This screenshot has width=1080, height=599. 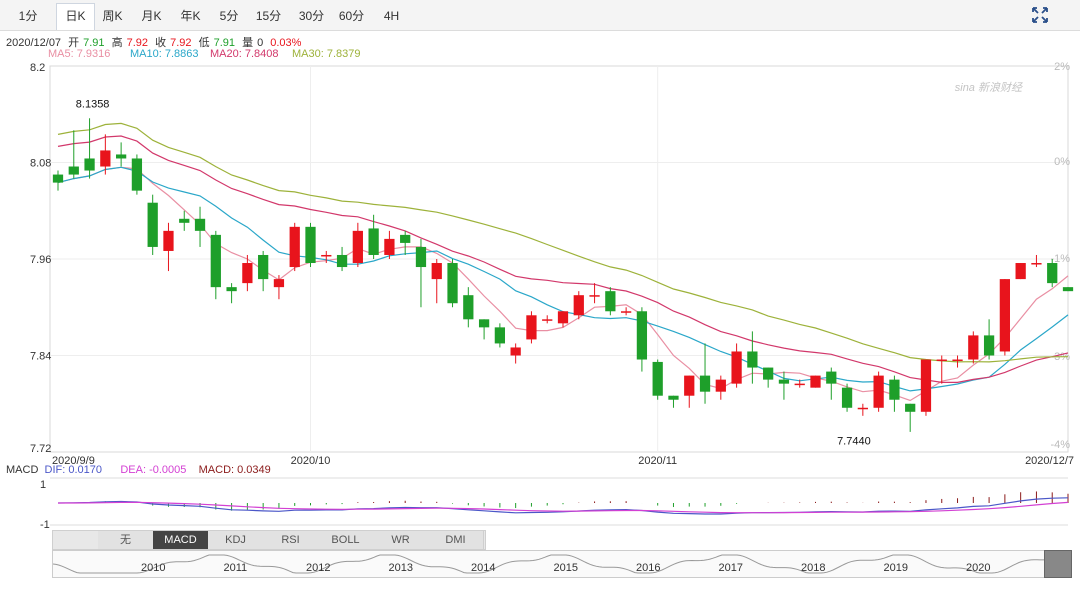 What do you see at coordinates (40, 449) in the screenshot?
I see `y-tick: 7.72` at bounding box center [40, 449].